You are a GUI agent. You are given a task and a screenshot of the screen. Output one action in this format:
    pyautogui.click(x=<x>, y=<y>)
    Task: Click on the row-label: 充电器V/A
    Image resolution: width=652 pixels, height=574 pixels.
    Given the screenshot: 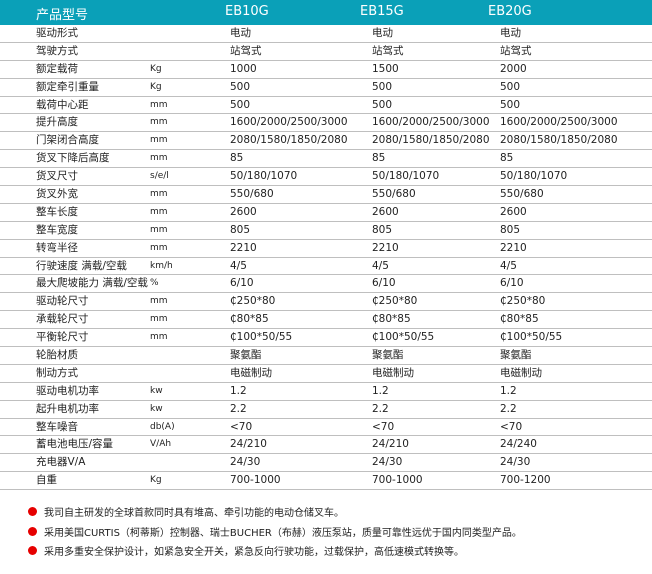 What is the action you would take?
    pyautogui.click(x=61, y=462)
    